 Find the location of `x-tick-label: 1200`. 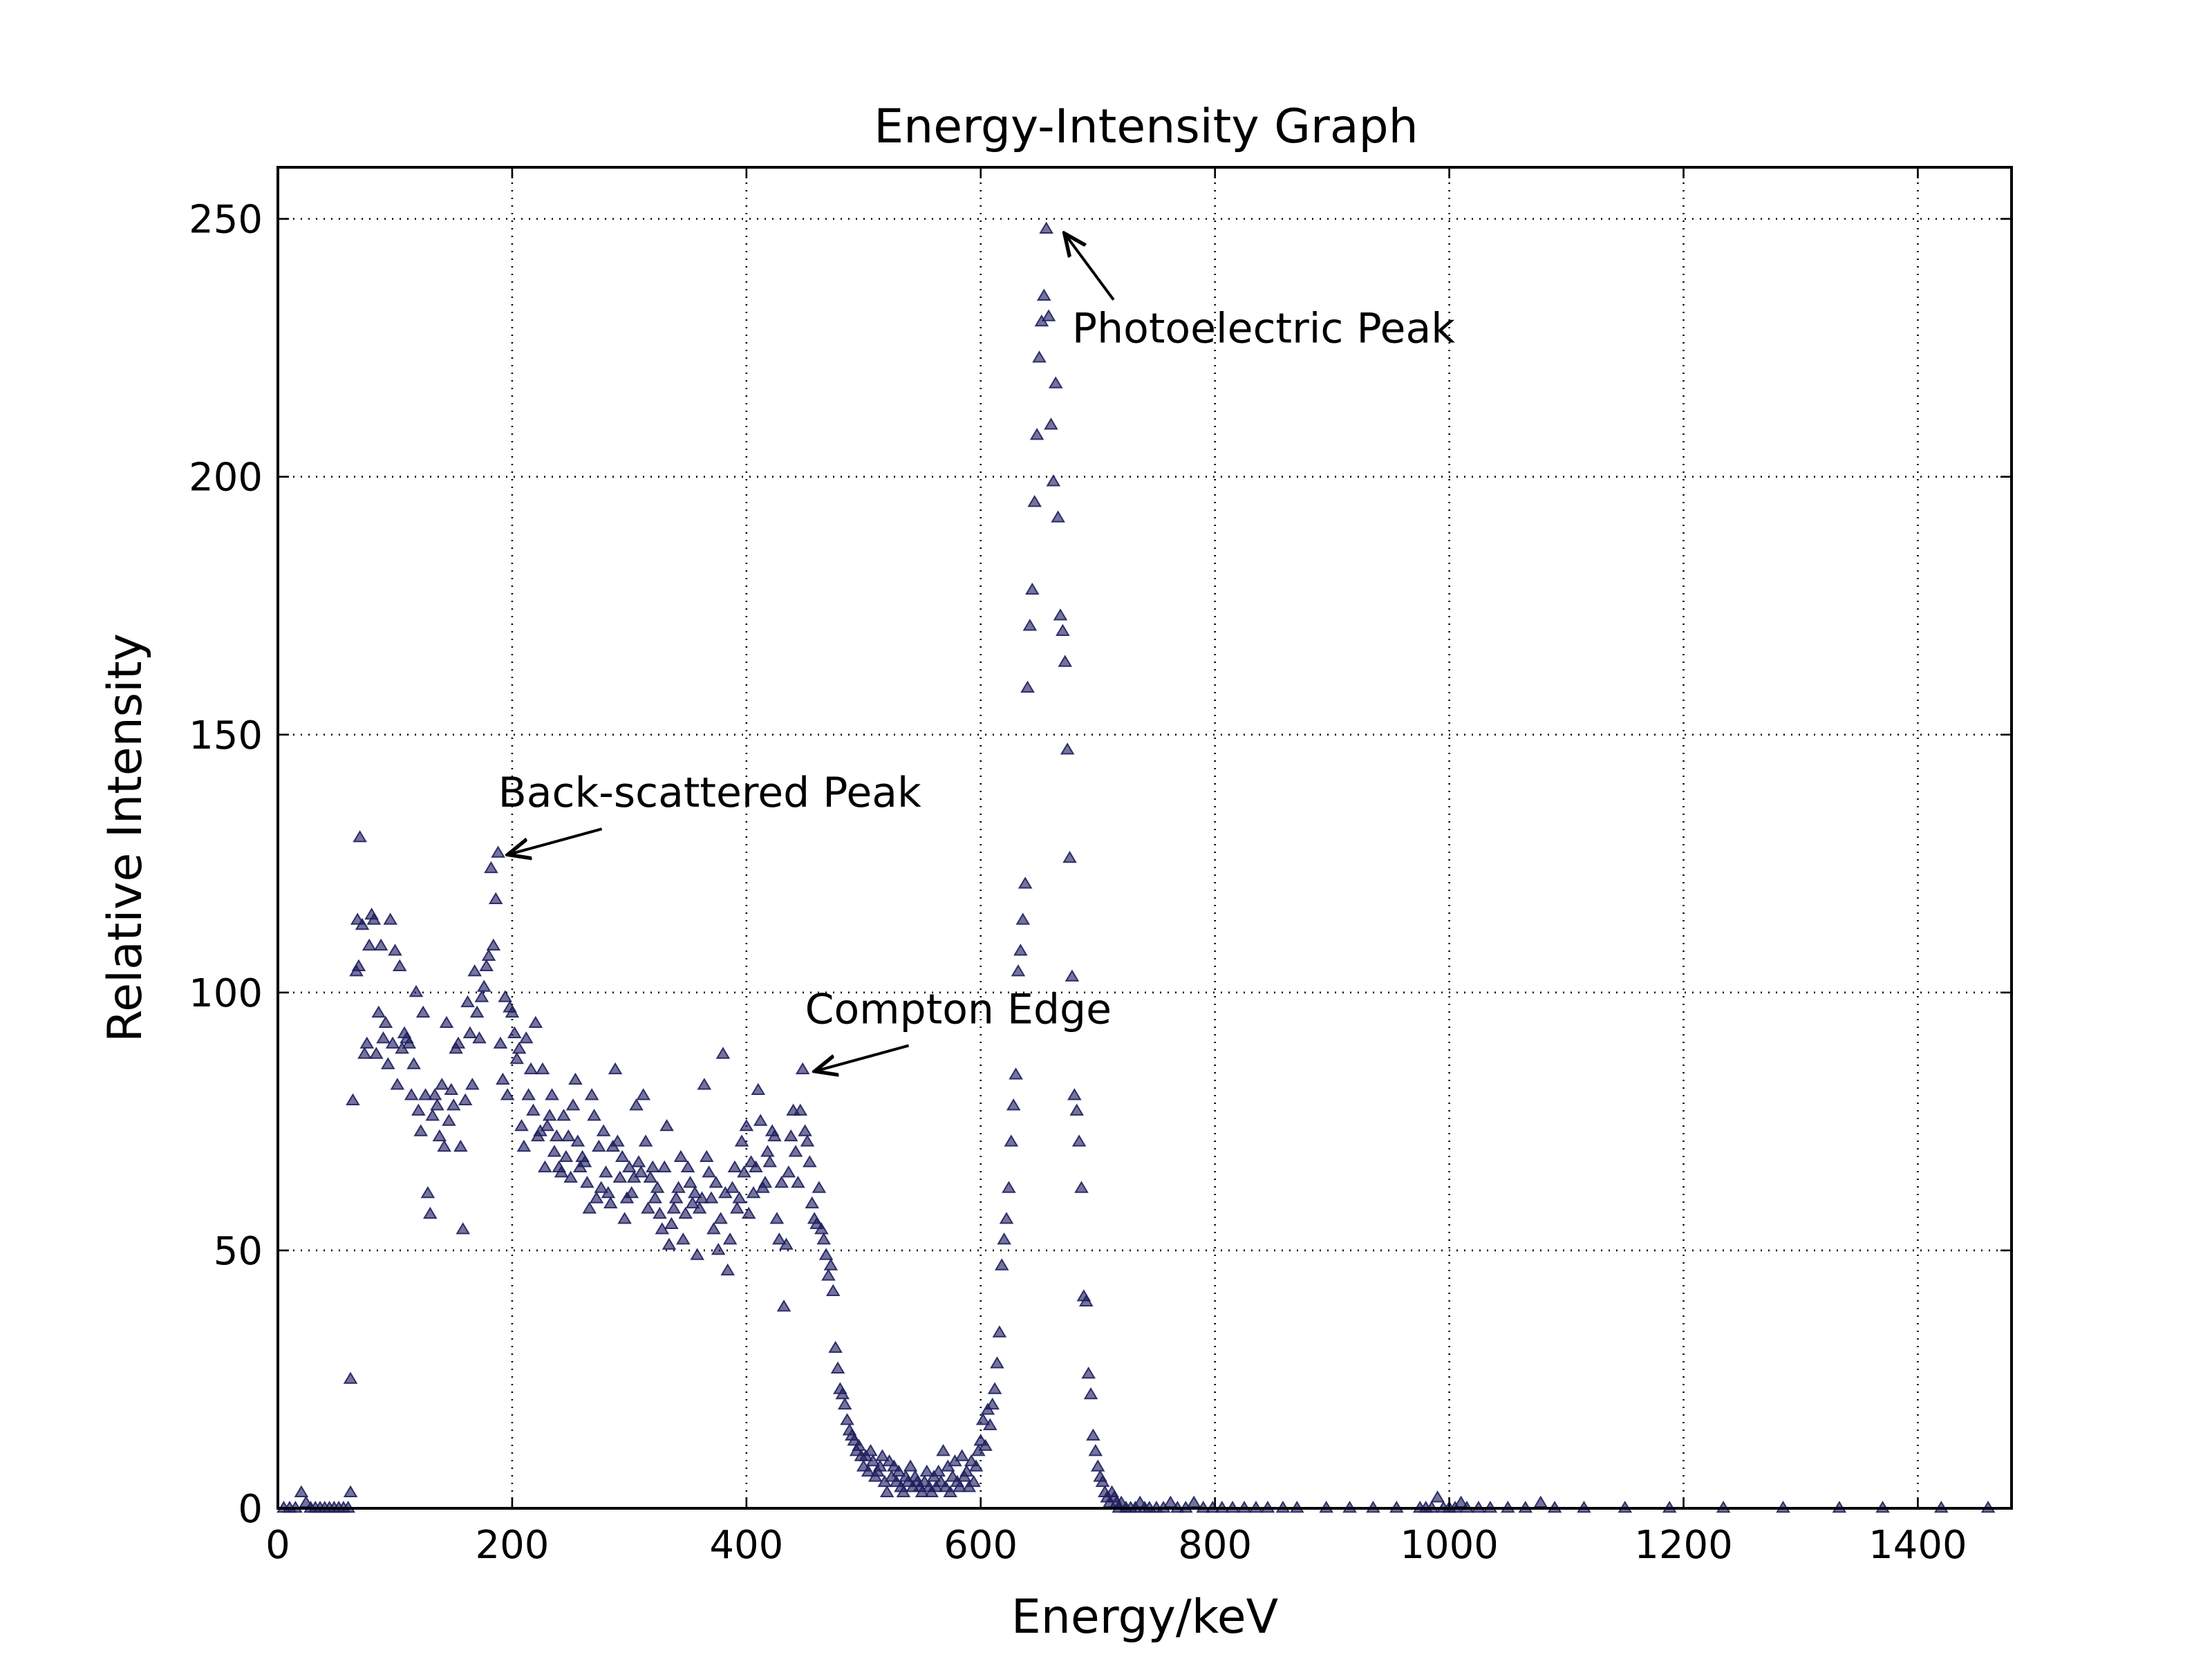

x-tick-label: 1200 is located at coordinates (1684, 1545).